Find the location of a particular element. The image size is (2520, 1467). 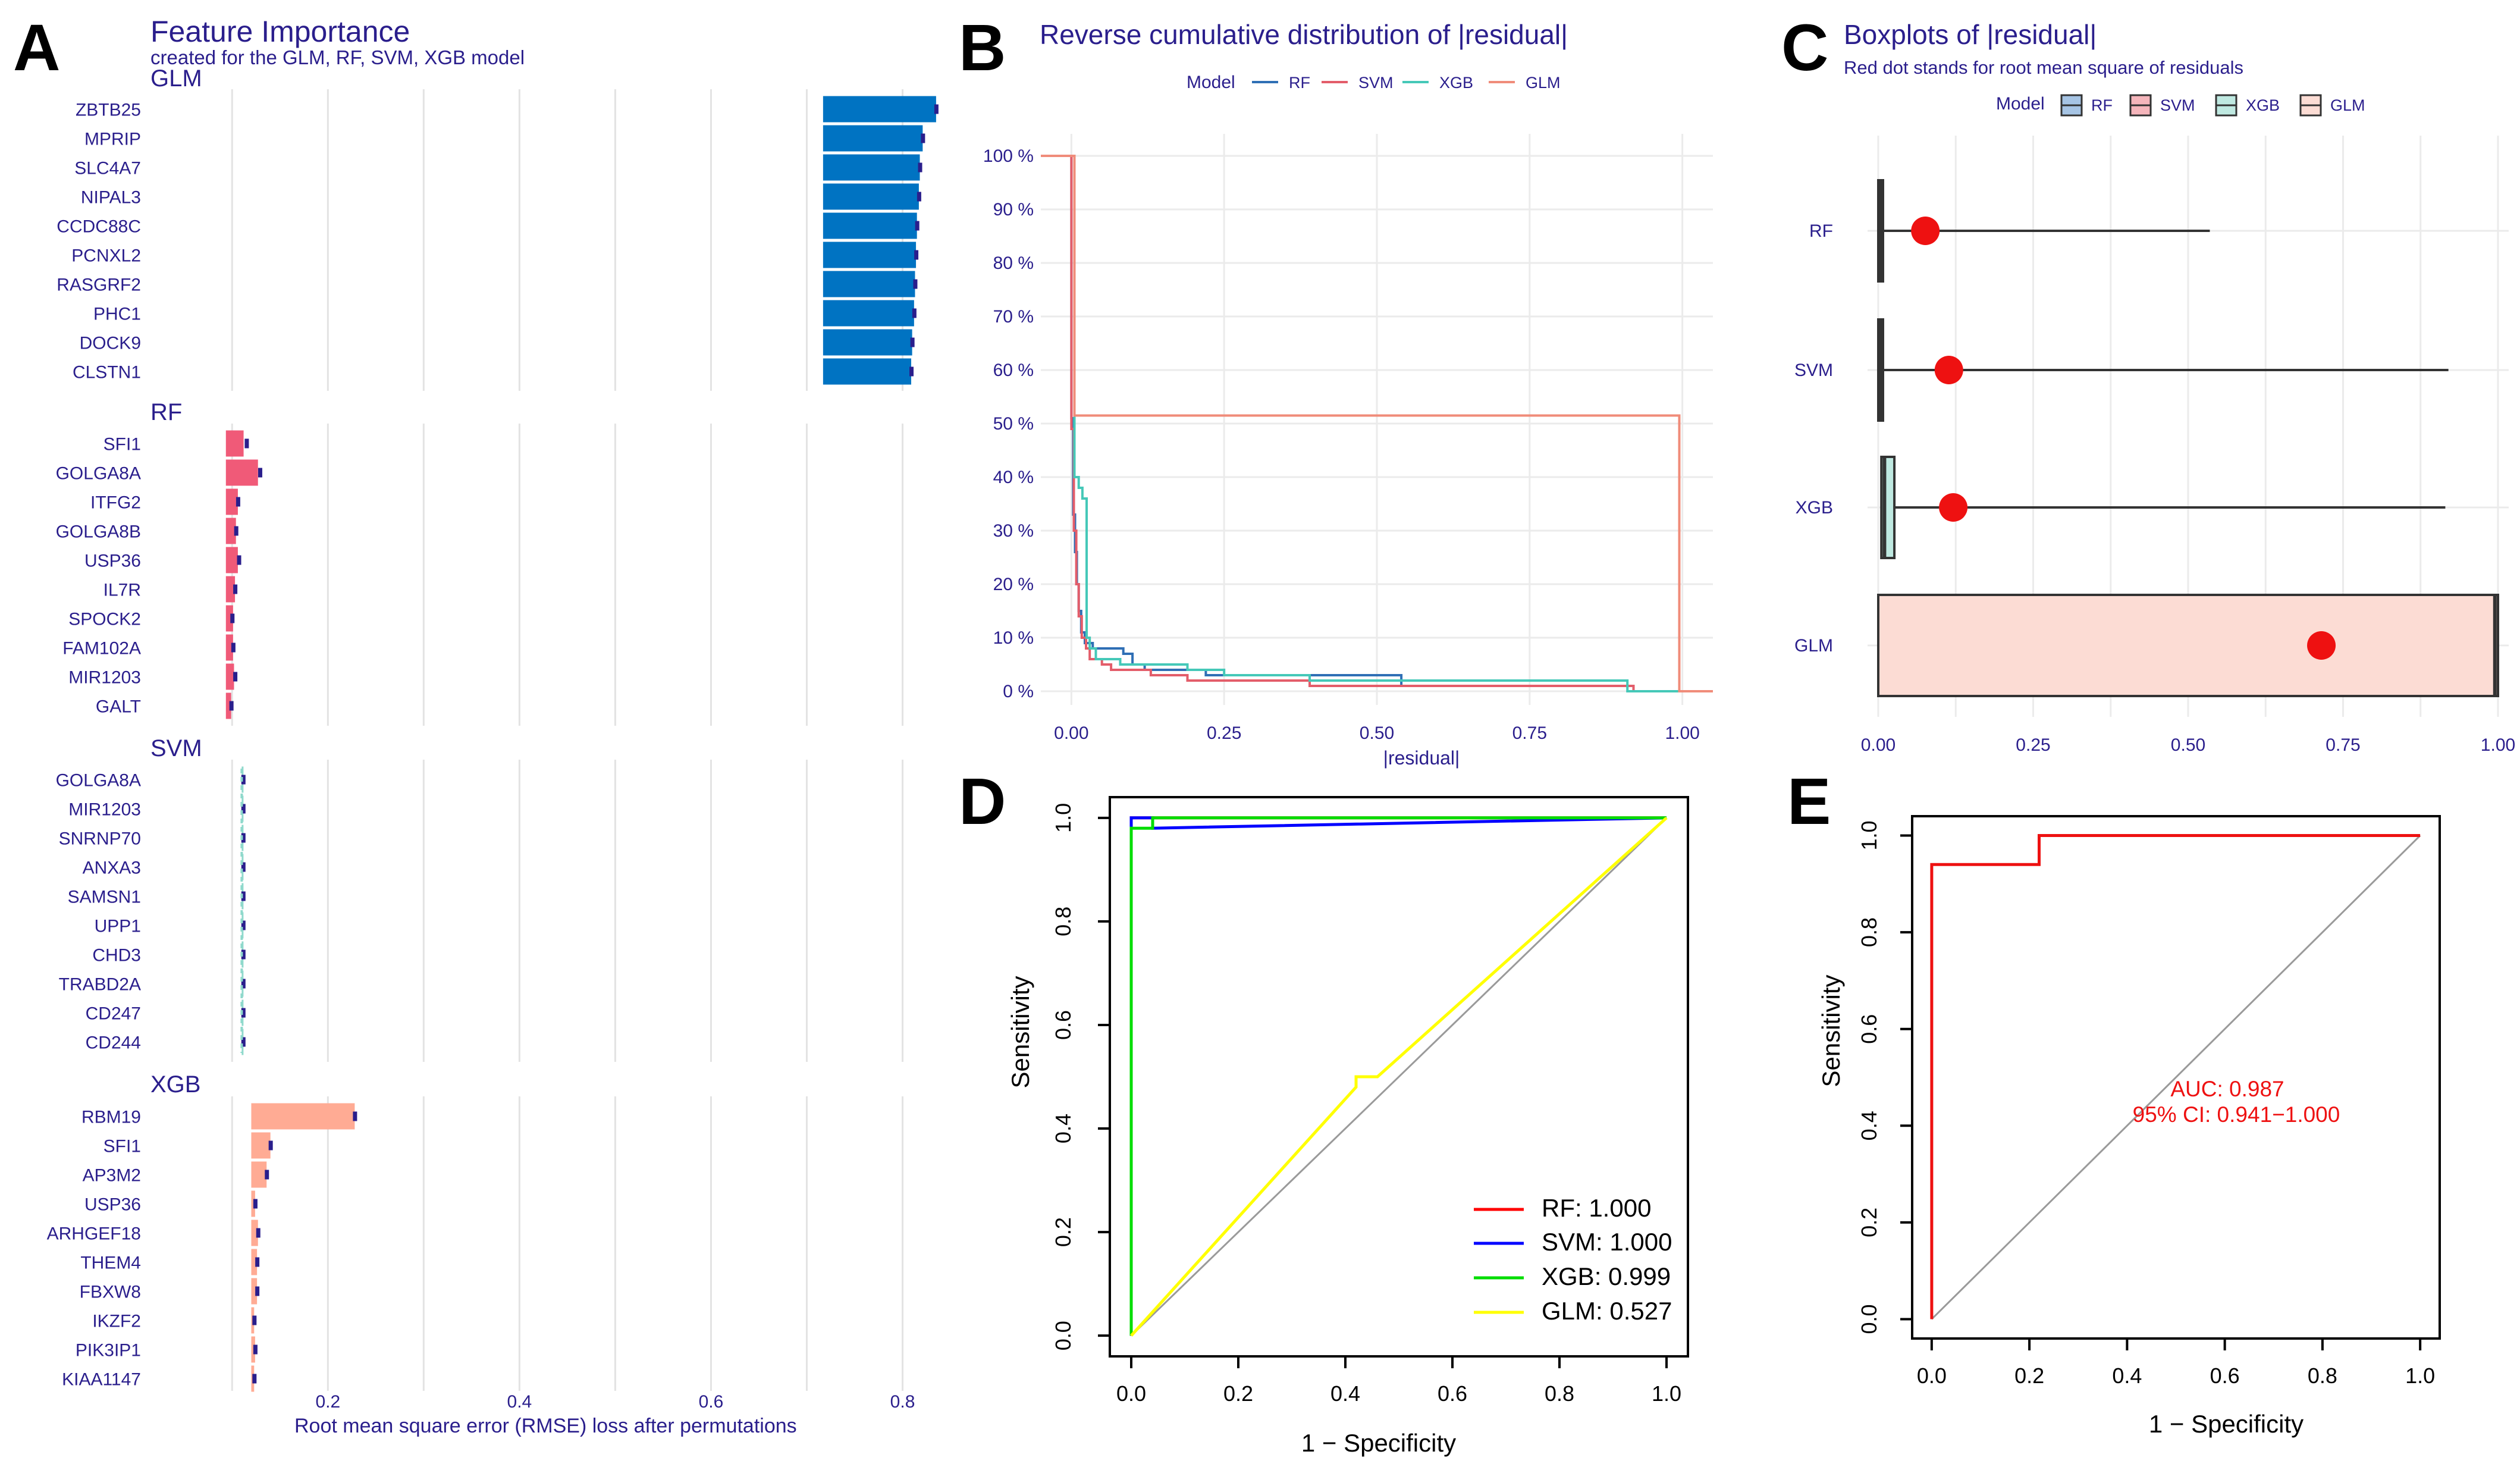

y-tick-label: 90 % is located at coordinates (1014, 210).